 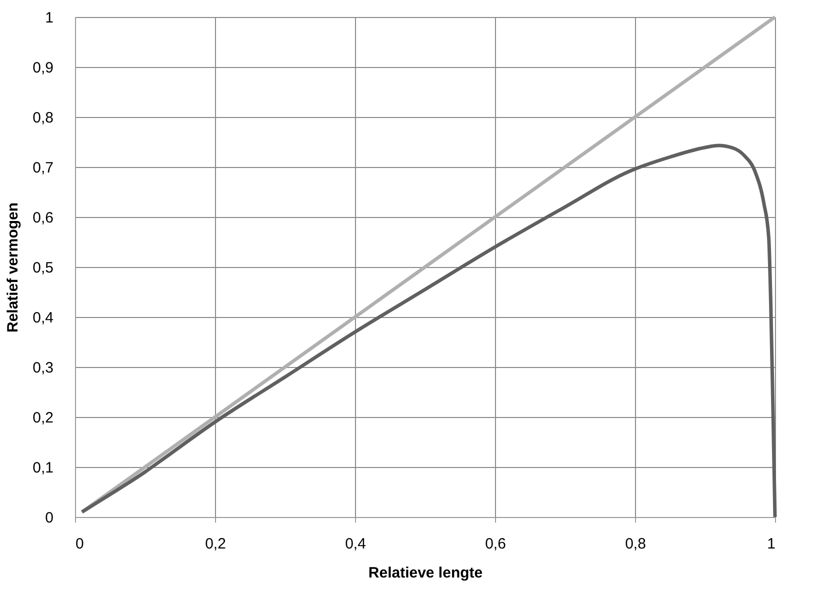 I want to click on x-tick-label: 1, so click(x=771, y=544).